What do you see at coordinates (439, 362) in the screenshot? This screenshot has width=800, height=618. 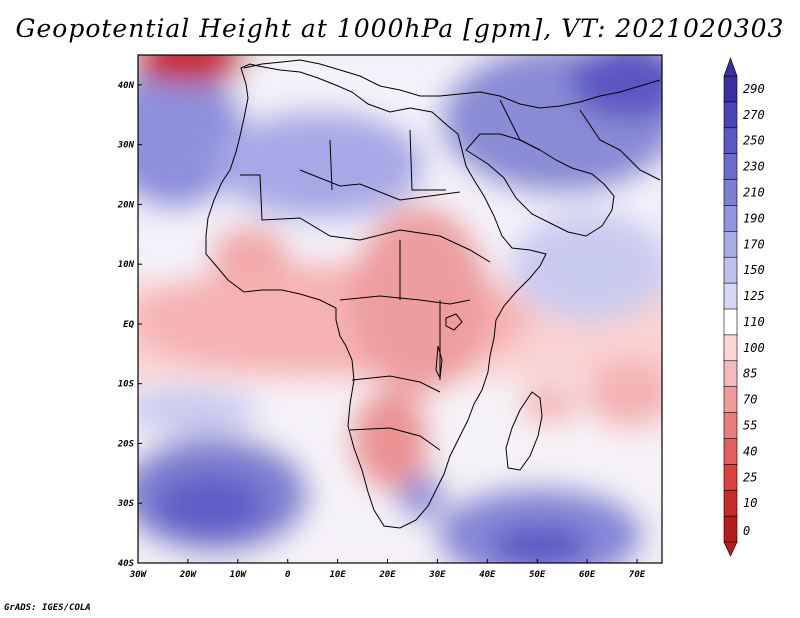 I see `lake-tanganyika` at bounding box center [439, 362].